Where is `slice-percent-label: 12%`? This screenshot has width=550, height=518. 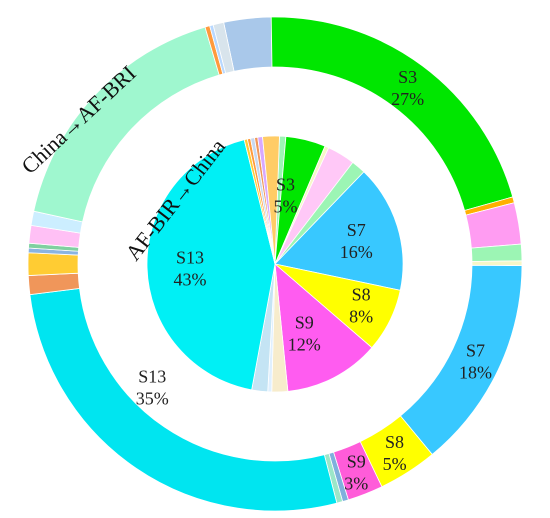
slice-percent-label: 12% is located at coordinates (304, 344).